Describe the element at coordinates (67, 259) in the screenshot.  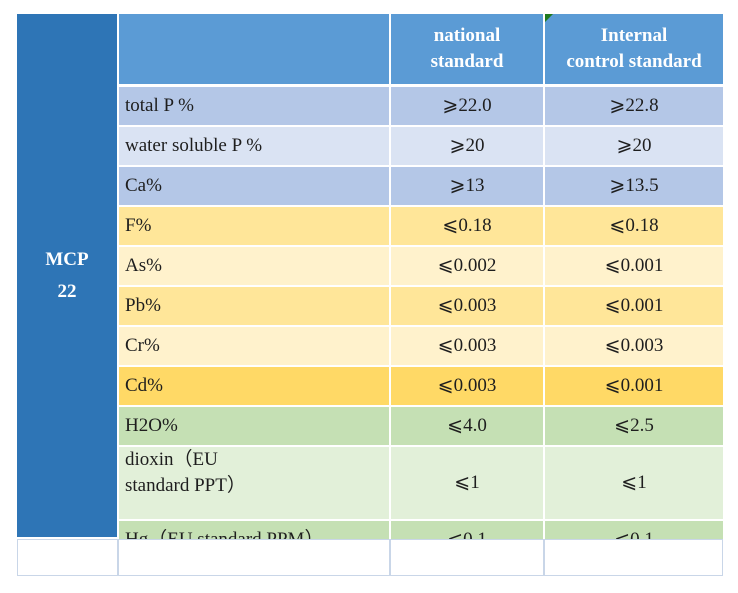
I see `row-group-label-line1: MCP` at that location.